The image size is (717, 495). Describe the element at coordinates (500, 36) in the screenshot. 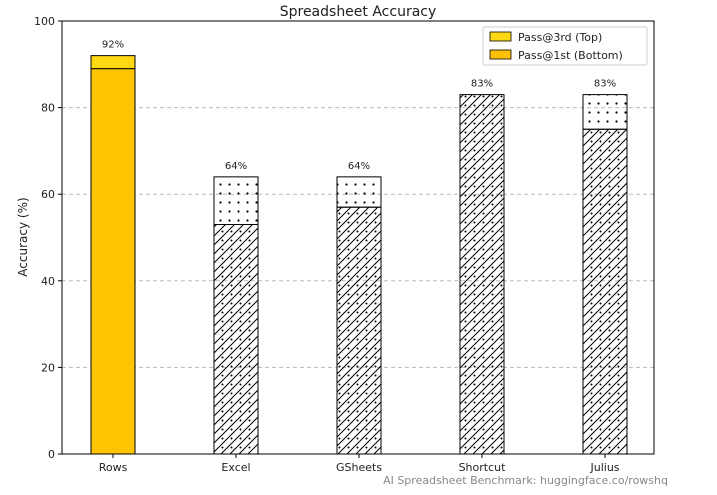

I see `legend-swatch-top` at that location.